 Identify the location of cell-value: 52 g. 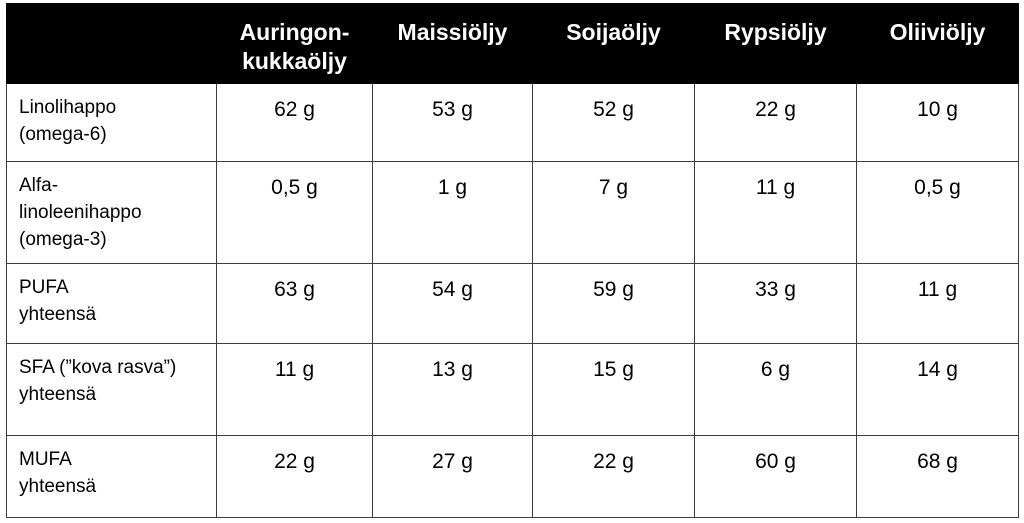
(613, 122).